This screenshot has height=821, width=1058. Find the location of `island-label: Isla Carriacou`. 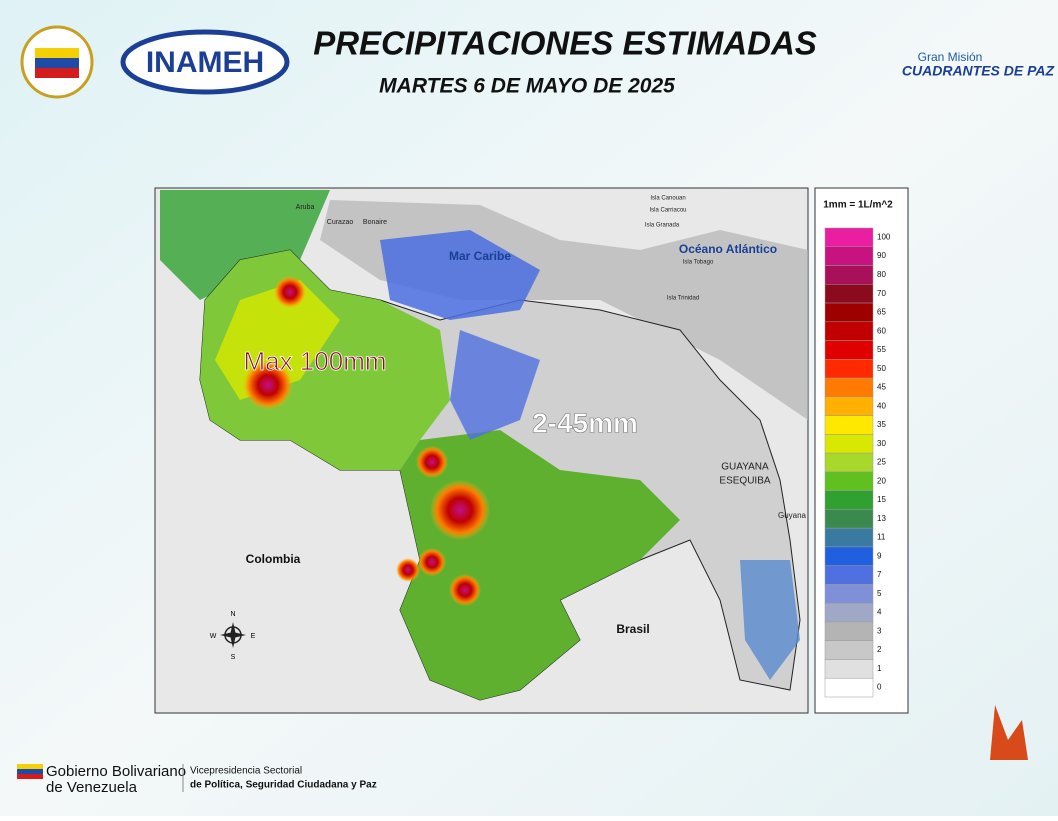

island-label: Isla Carriacou is located at coordinates (667, 211).